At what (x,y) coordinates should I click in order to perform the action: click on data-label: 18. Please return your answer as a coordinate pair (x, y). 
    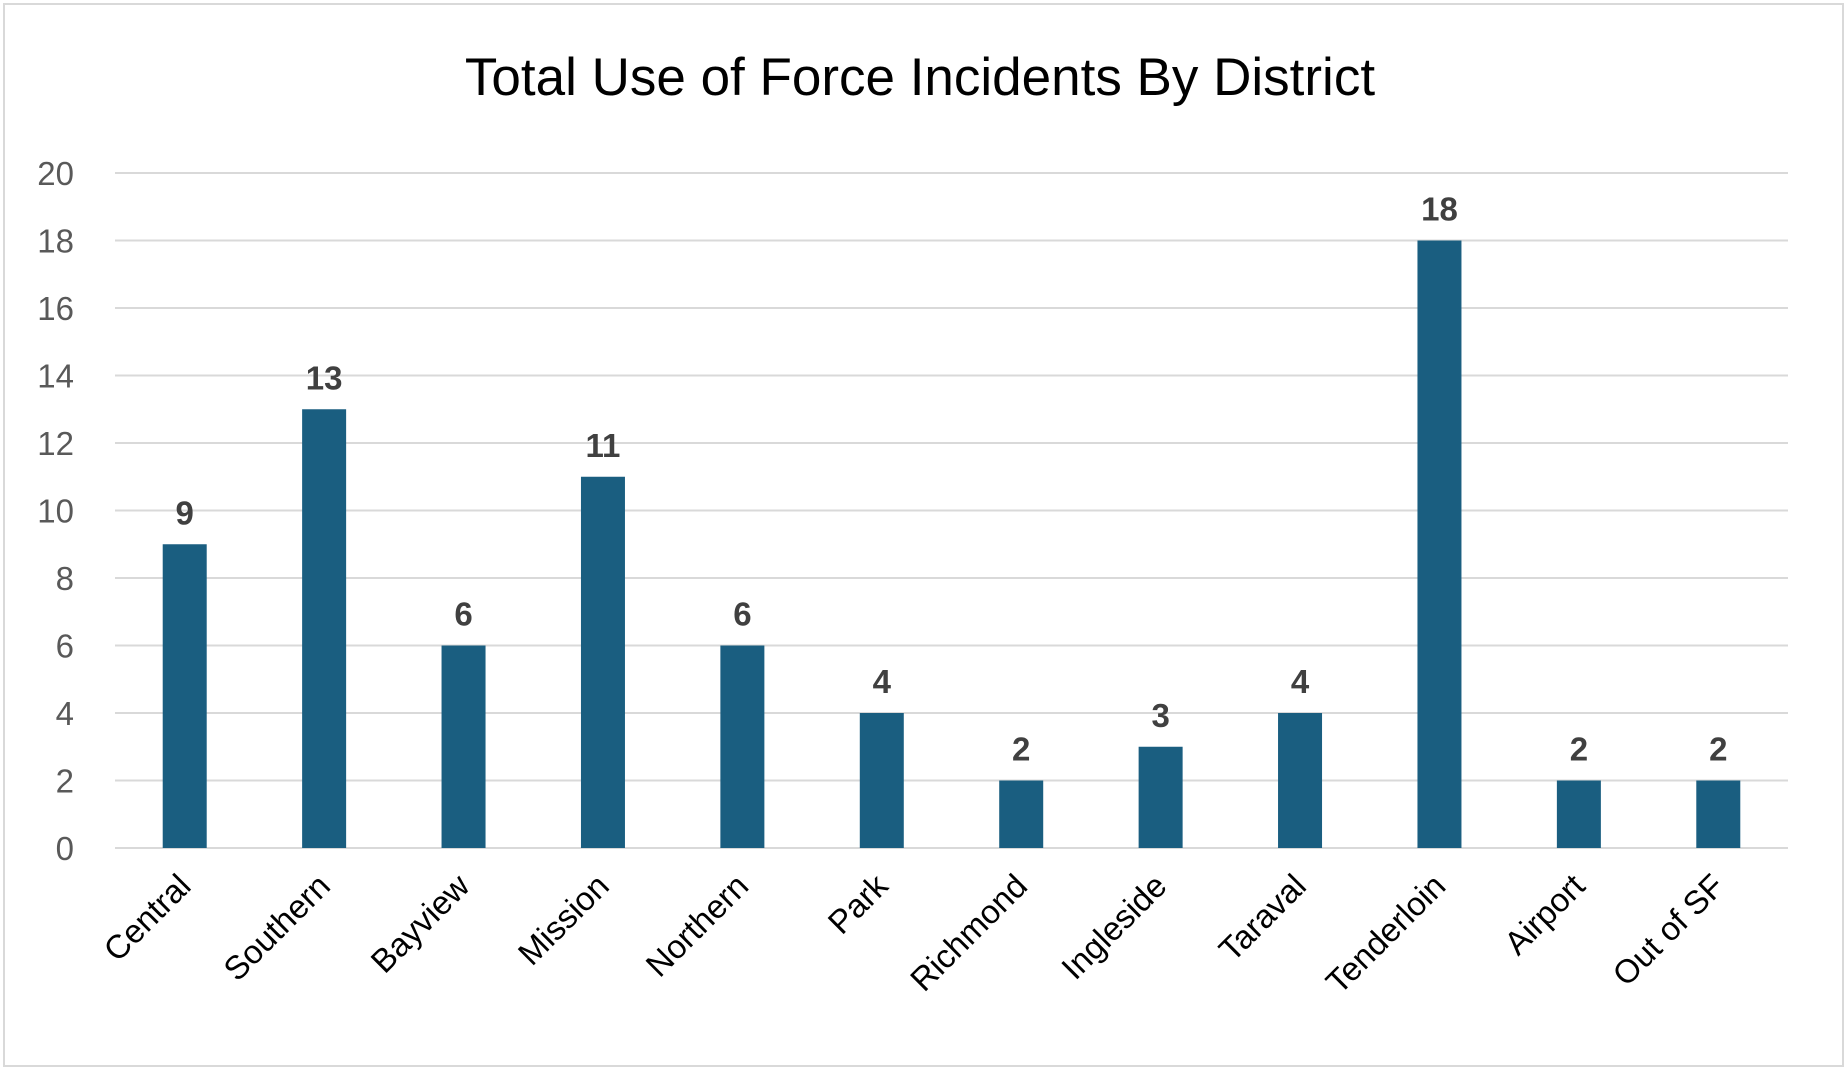
    Looking at the image, I should click on (1439, 209).